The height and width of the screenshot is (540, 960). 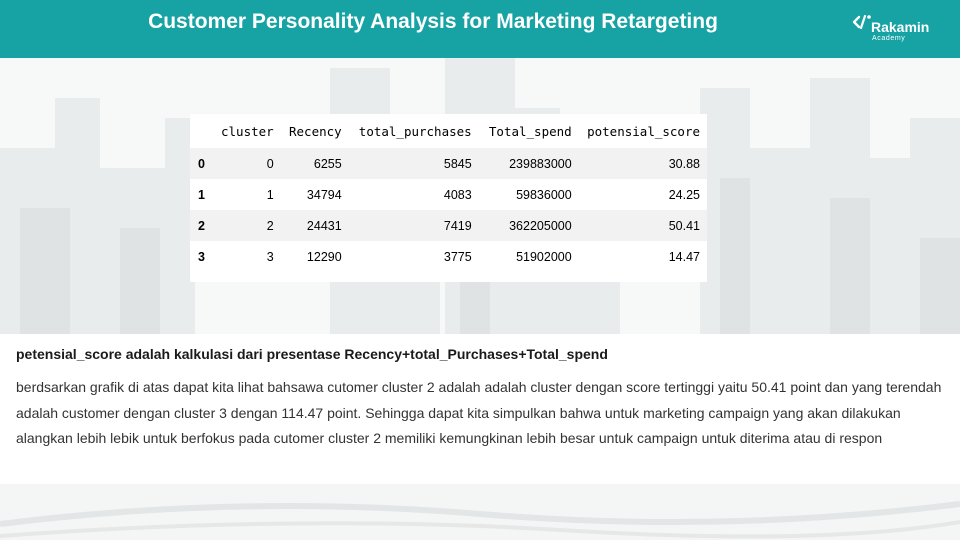 What do you see at coordinates (457, 256) in the screenshot?
I see `cell-total-purchases: 3775` at bounding box center [457, 256].